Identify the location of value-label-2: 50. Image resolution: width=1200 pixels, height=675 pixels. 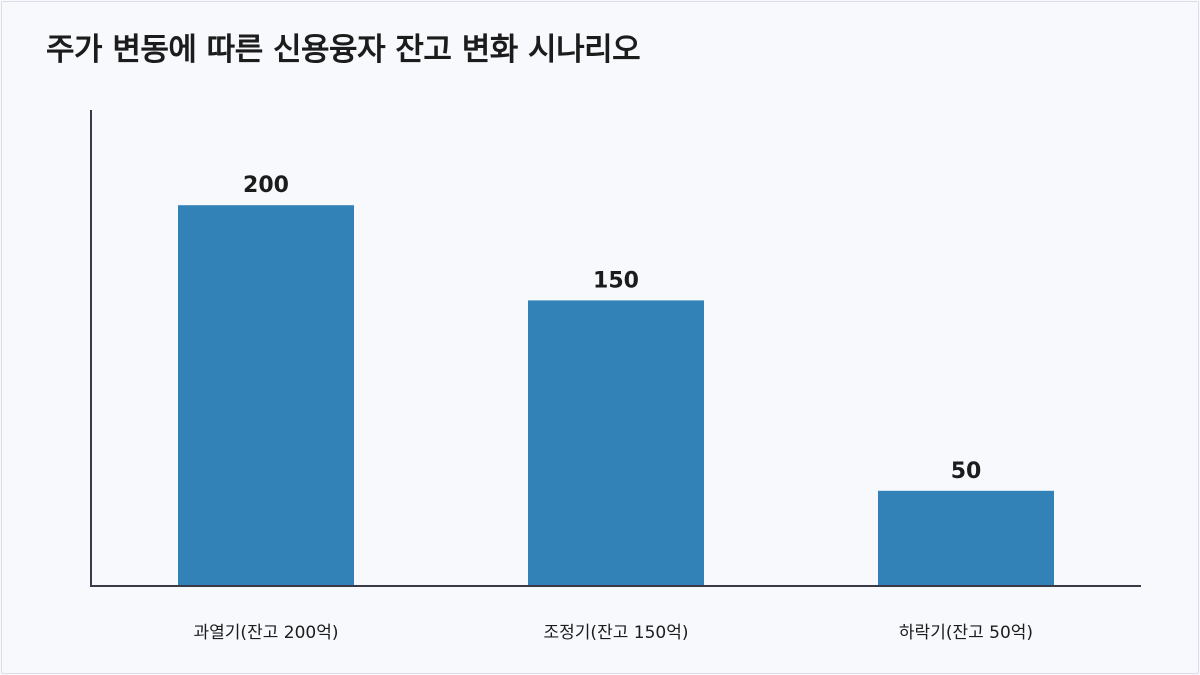
(966, 471).